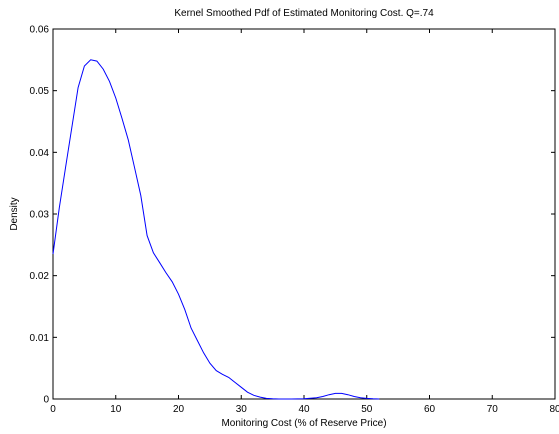 This screenshot has width=559, height=434. What do you see at coordinates (40, 338) in the screenshot?
I see `y-tick-label: 0.01` at bounding box center [40, 338].